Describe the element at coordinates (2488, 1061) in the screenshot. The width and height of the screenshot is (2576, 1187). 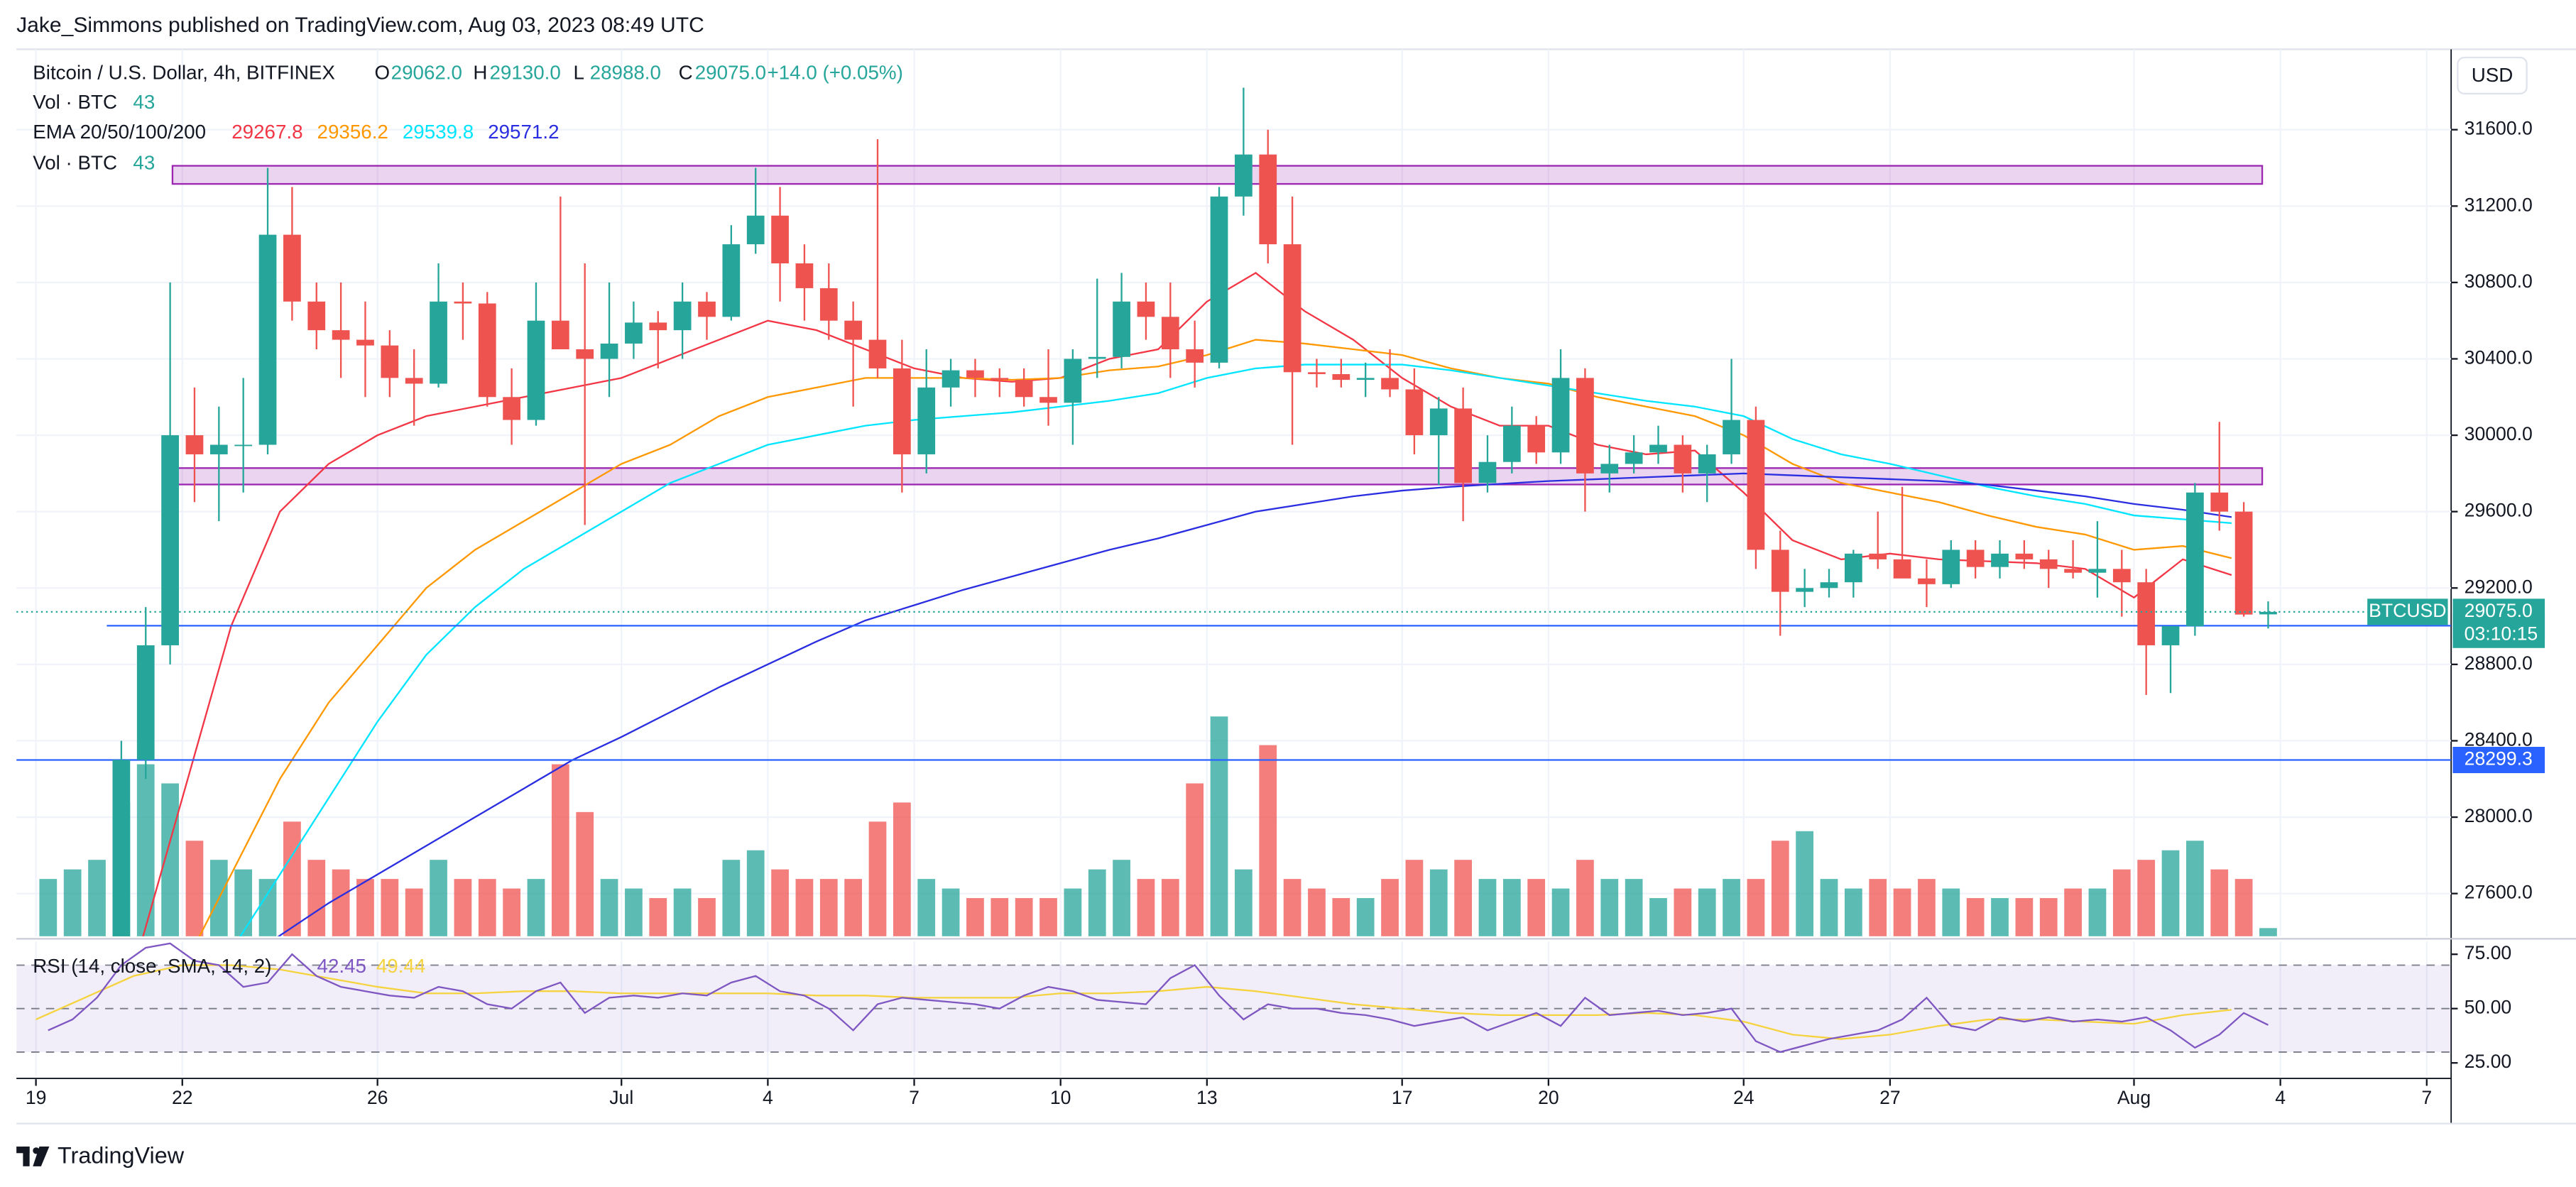
I see `rsi-tick-label: 25.00` at that location.